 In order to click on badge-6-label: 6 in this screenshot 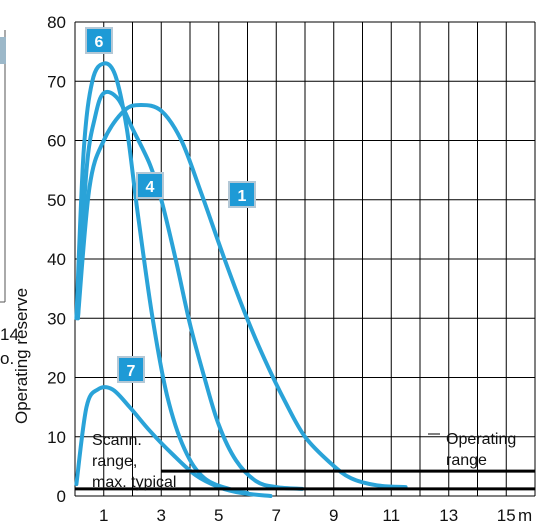, I will do `click(99, 42)`.